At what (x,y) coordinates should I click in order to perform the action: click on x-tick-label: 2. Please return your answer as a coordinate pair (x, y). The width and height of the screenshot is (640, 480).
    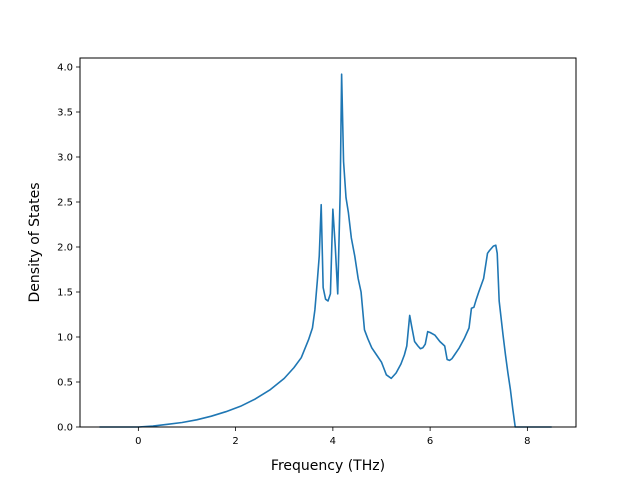
    Looking at the image, I should click on (235, 441).